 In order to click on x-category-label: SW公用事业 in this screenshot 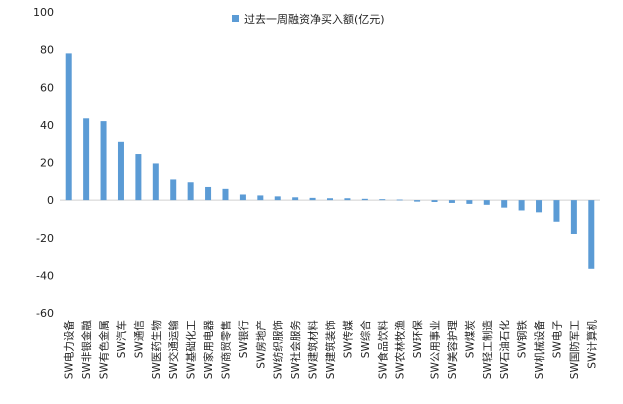, I will do `click(435, 349)`.